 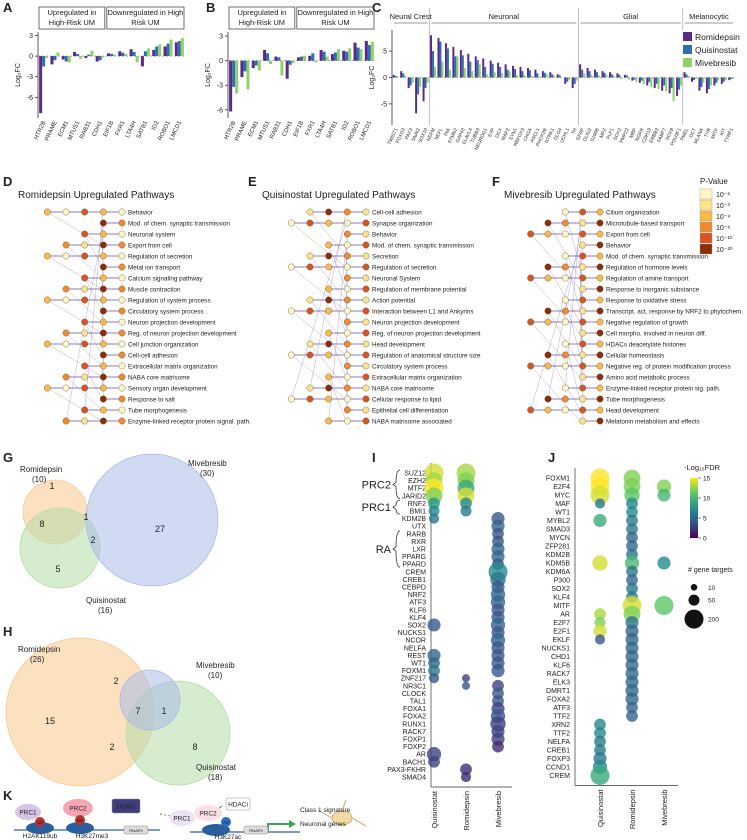 What do you see at coordinates (414, 724) in the screenshot?
I see `row-label: RUNX1` at bounding box center [414, 724].